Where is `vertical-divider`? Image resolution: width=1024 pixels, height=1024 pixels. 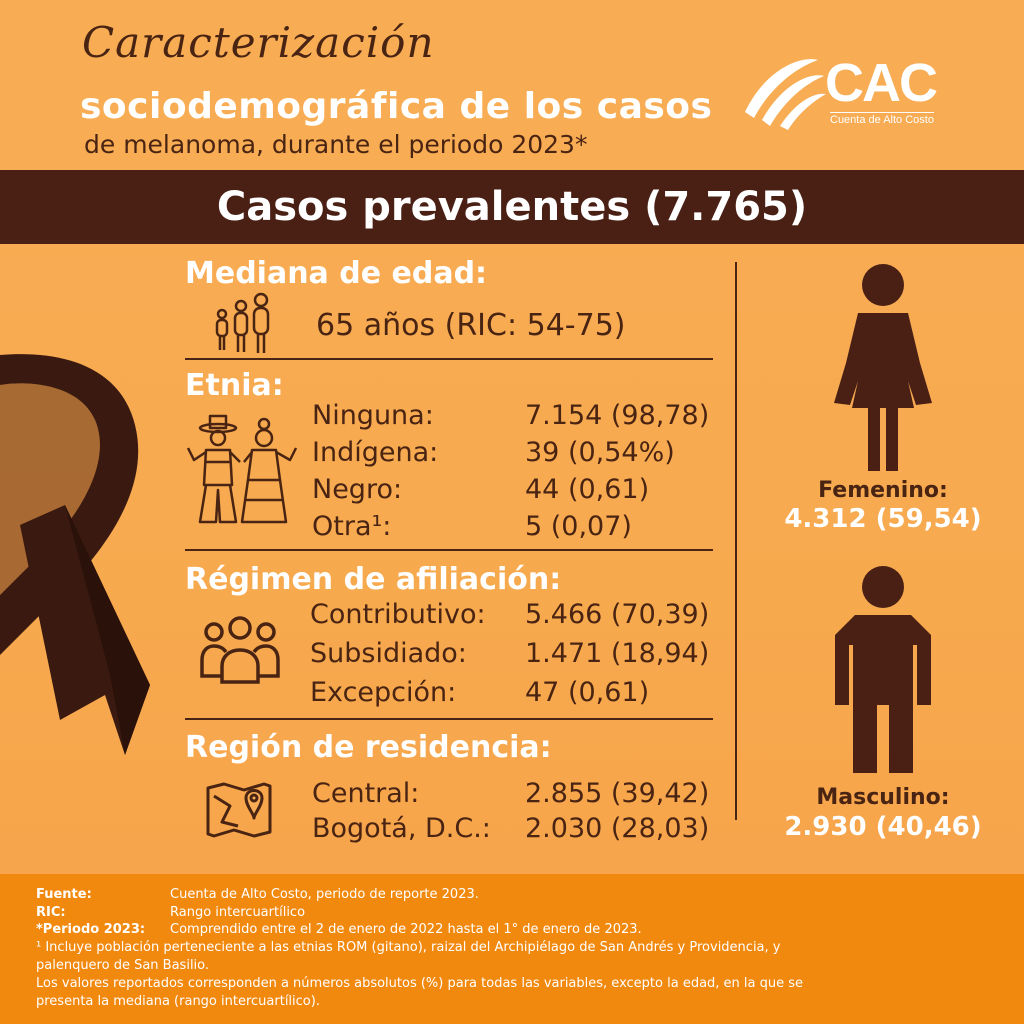 vertical-divider is located at coordinates (736, 541).